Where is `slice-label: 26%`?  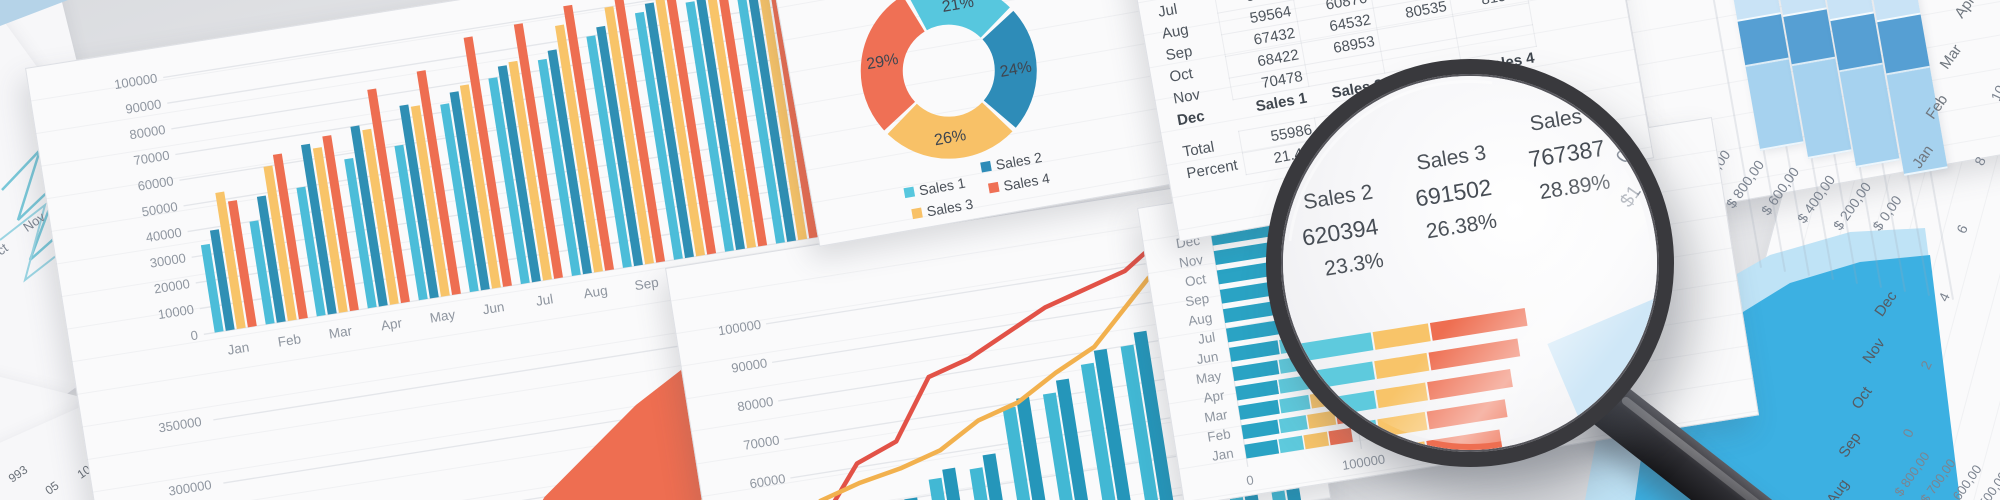 slice-label: 26% is located at coordinates (950, 138).